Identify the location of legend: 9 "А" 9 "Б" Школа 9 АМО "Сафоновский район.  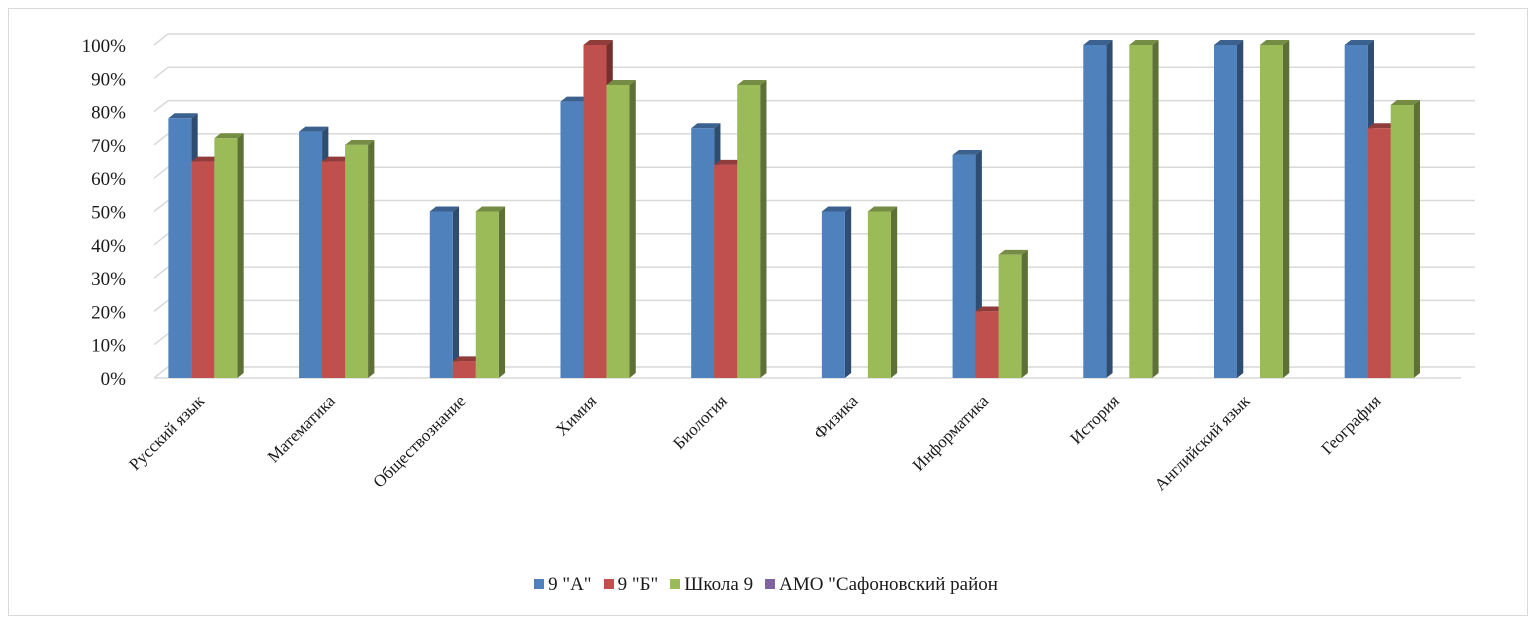
(766, 585).